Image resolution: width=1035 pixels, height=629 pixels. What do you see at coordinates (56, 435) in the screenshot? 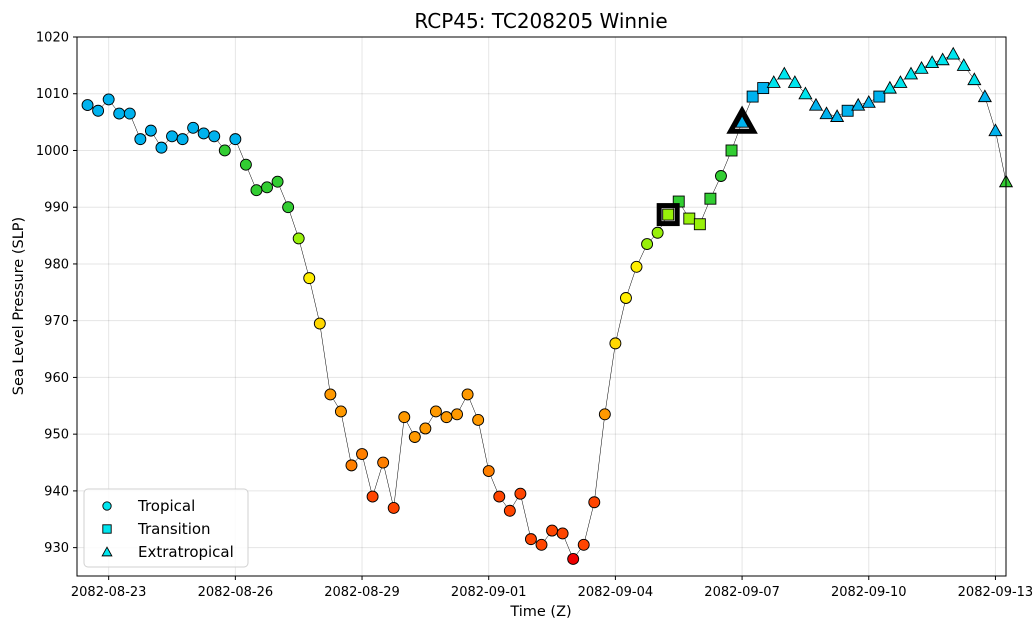
I see `y-tick-label: 950` at bounding box center [56, 435].